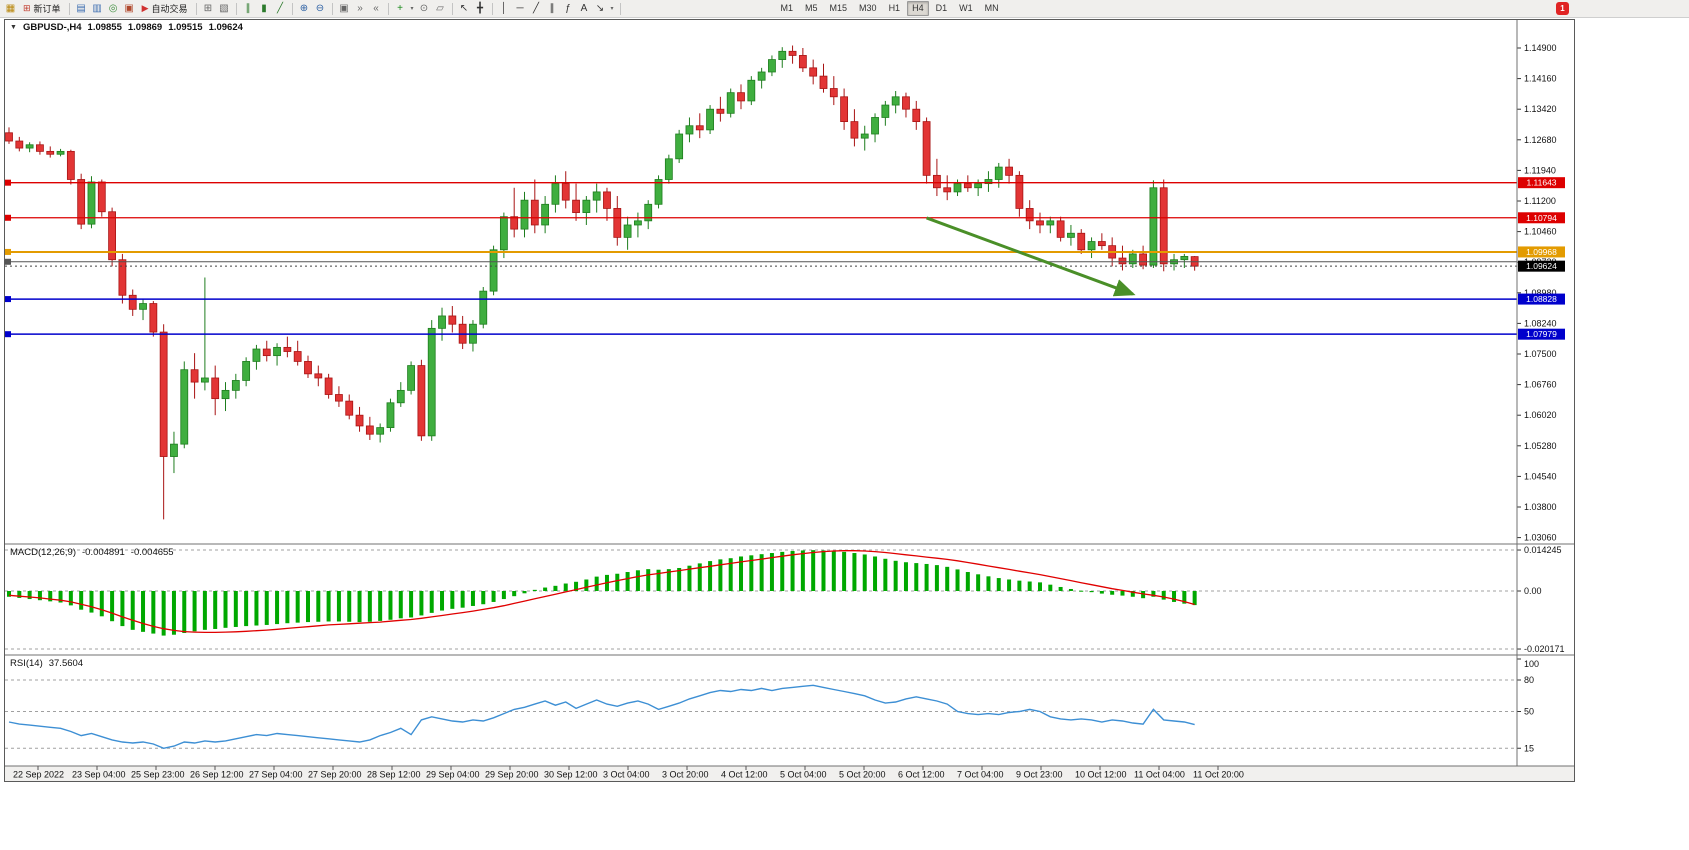 This screenshot has height=850, width=1689. I want to click on templates-icon: ▱, so click(440, 8).